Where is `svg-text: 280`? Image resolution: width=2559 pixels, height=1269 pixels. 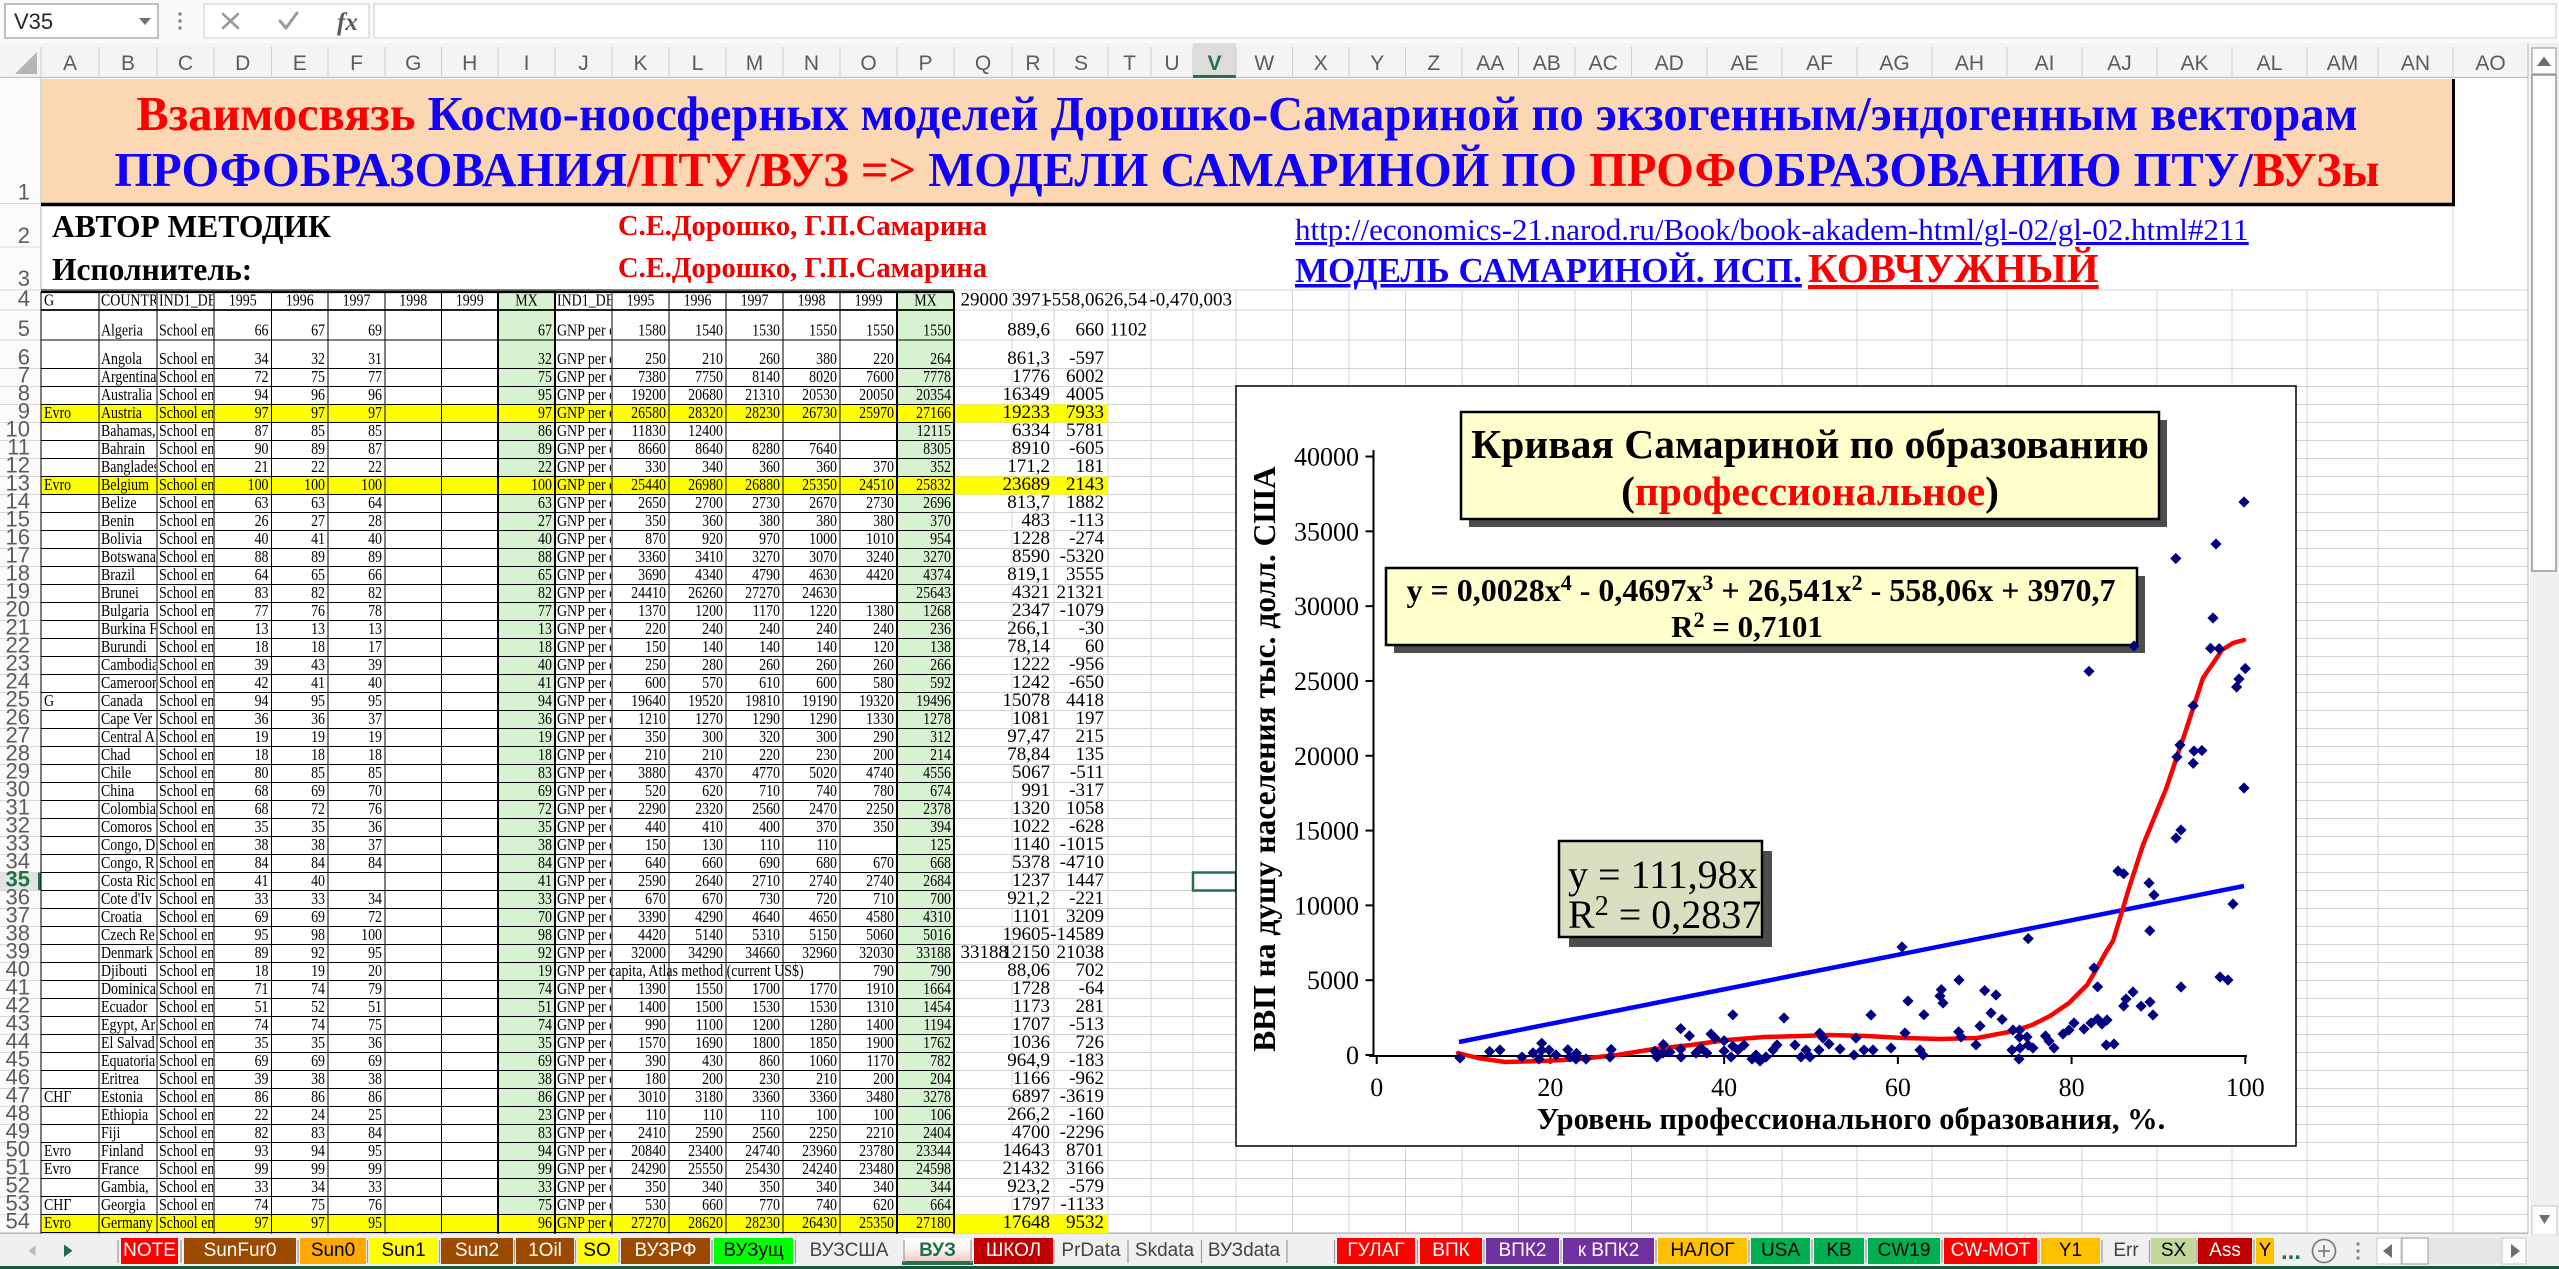
svg-text: 280 is located at coordinates (712, 665).